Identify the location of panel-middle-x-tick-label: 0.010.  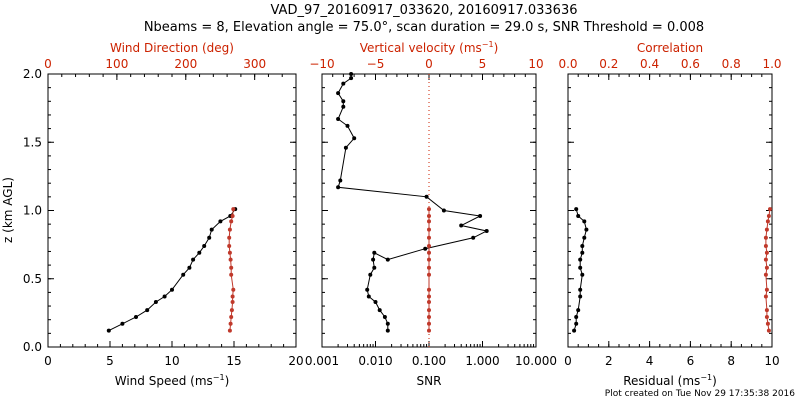
(375, 361).